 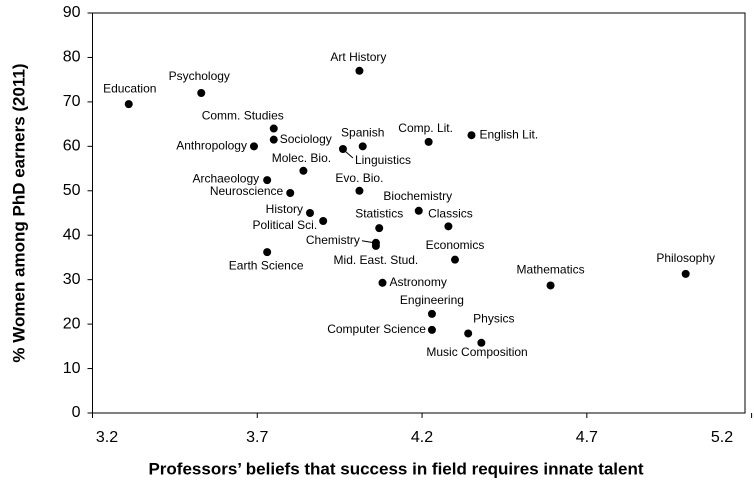 I want to click on y-tick-label: 90, so click(x=72, y=12).